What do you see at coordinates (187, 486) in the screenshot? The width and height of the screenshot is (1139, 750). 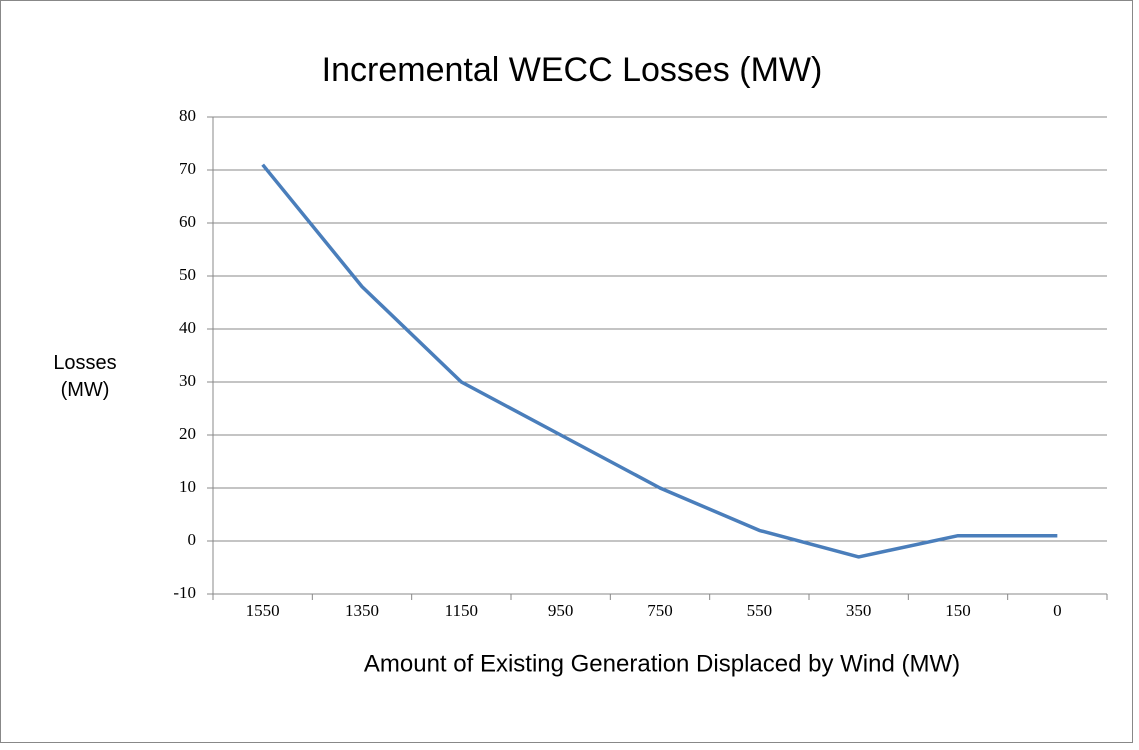 I see `y-tick-label: 10` at bounding box center [187, 486].